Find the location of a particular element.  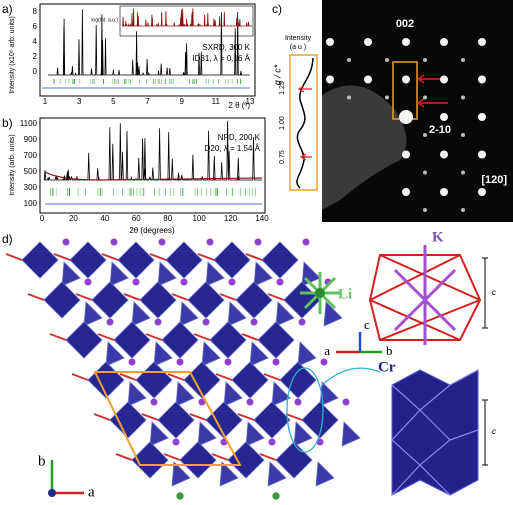

cr-chain is located at coordinates (435, 432).